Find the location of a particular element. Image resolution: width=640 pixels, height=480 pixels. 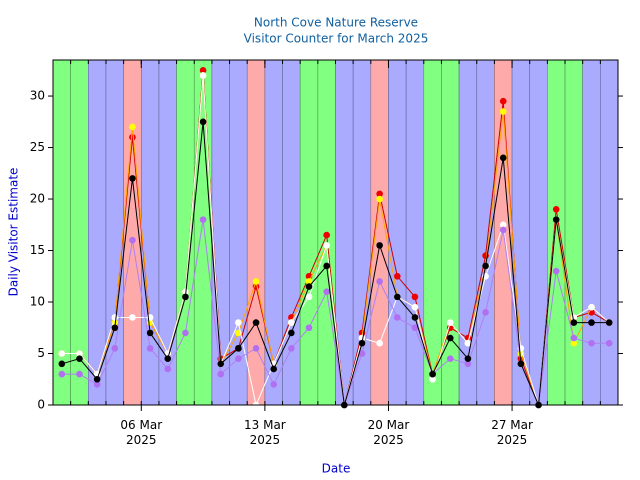

y-tick-label: 15 is located at coordinates (37, 250).